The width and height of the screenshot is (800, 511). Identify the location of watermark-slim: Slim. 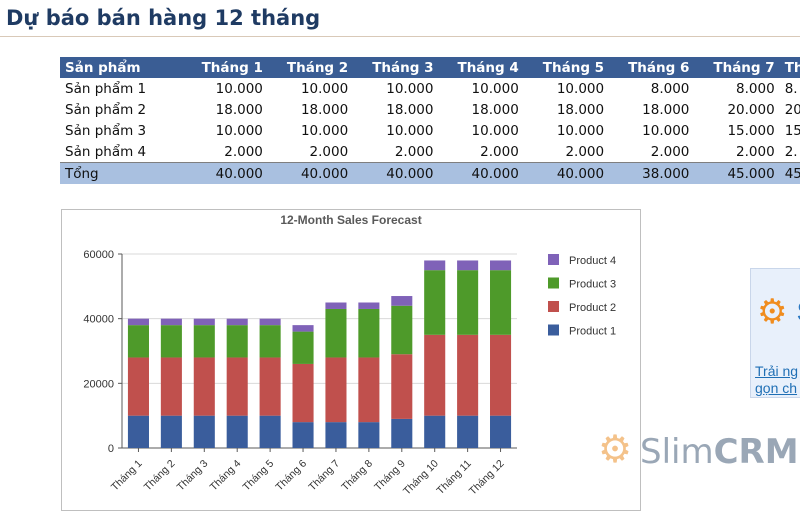
(677, 452).